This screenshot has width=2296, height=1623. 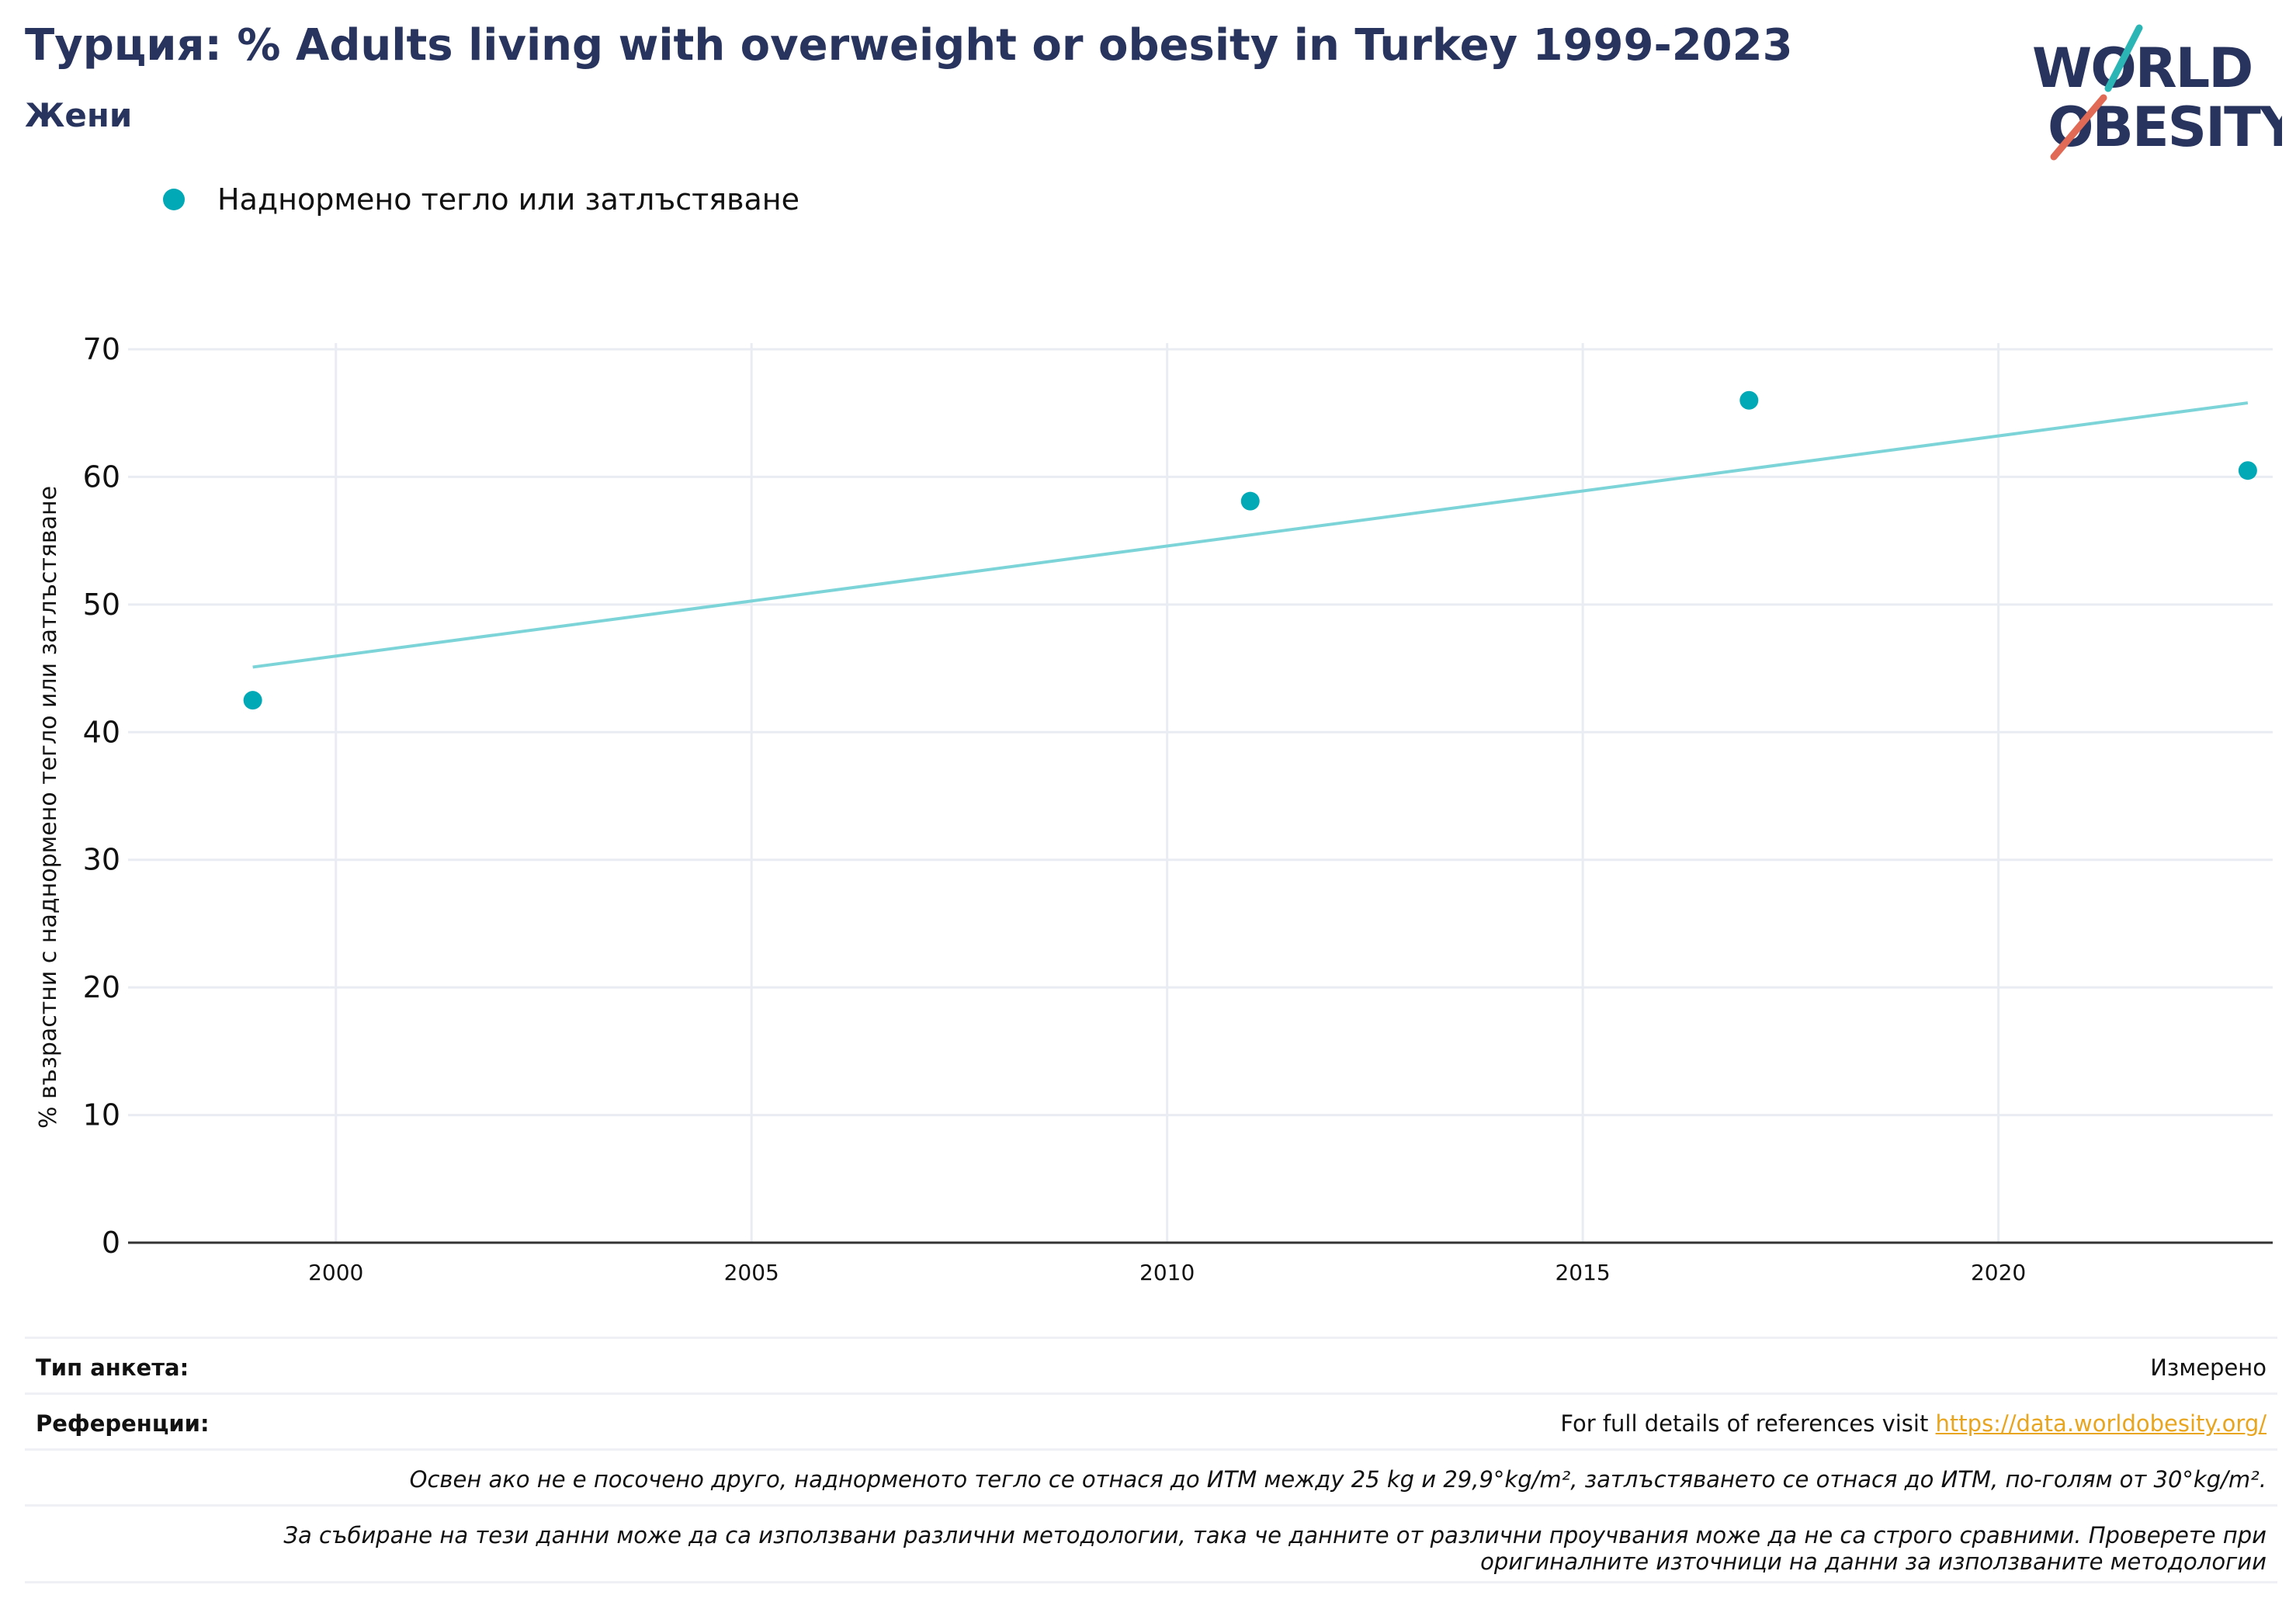 I want to click on survey-type-value: Измерено, so click(x=2208, y=1367).